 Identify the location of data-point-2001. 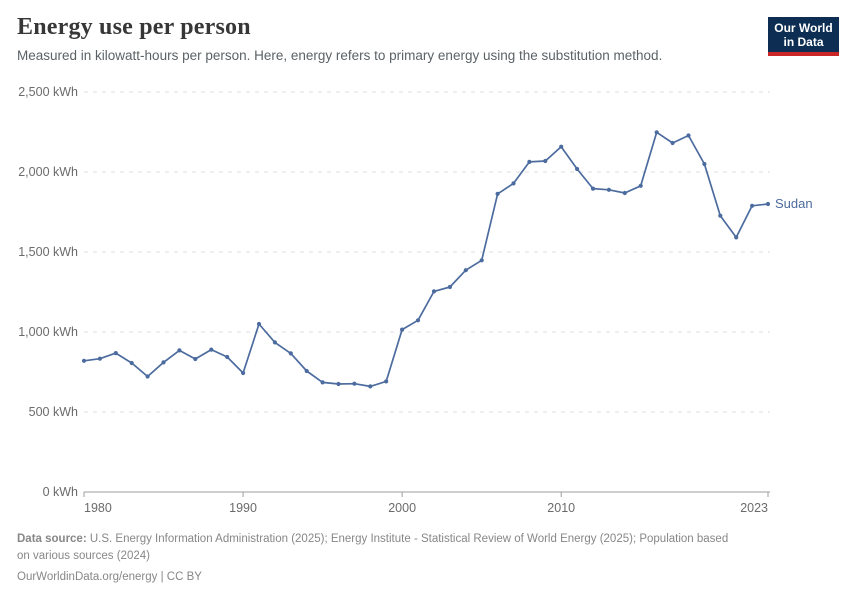
(418, 320).